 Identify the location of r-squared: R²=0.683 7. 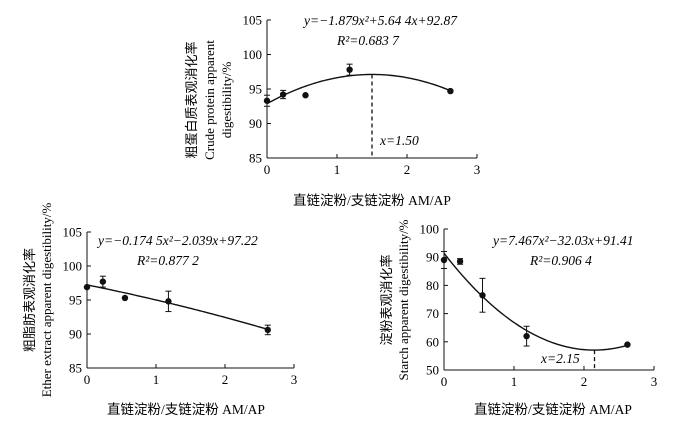
(368, 40).